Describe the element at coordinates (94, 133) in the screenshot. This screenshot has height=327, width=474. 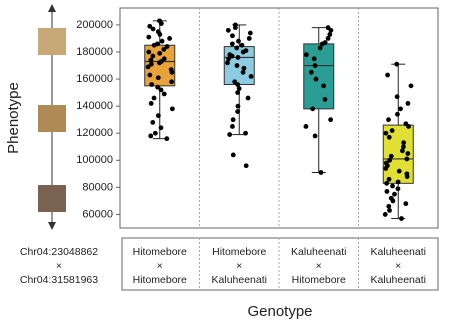
I see `y-tick-label: 120000` at that location.